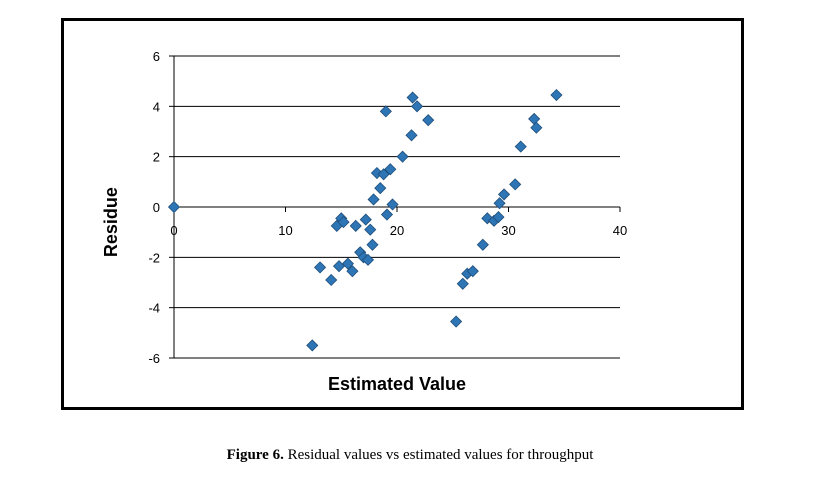 The image size is (820, 488). What do you see at coordinates (397, 384) in the screenshot?
I see `x-axis-title: Estimated Value` at bounding box center [397, 384].